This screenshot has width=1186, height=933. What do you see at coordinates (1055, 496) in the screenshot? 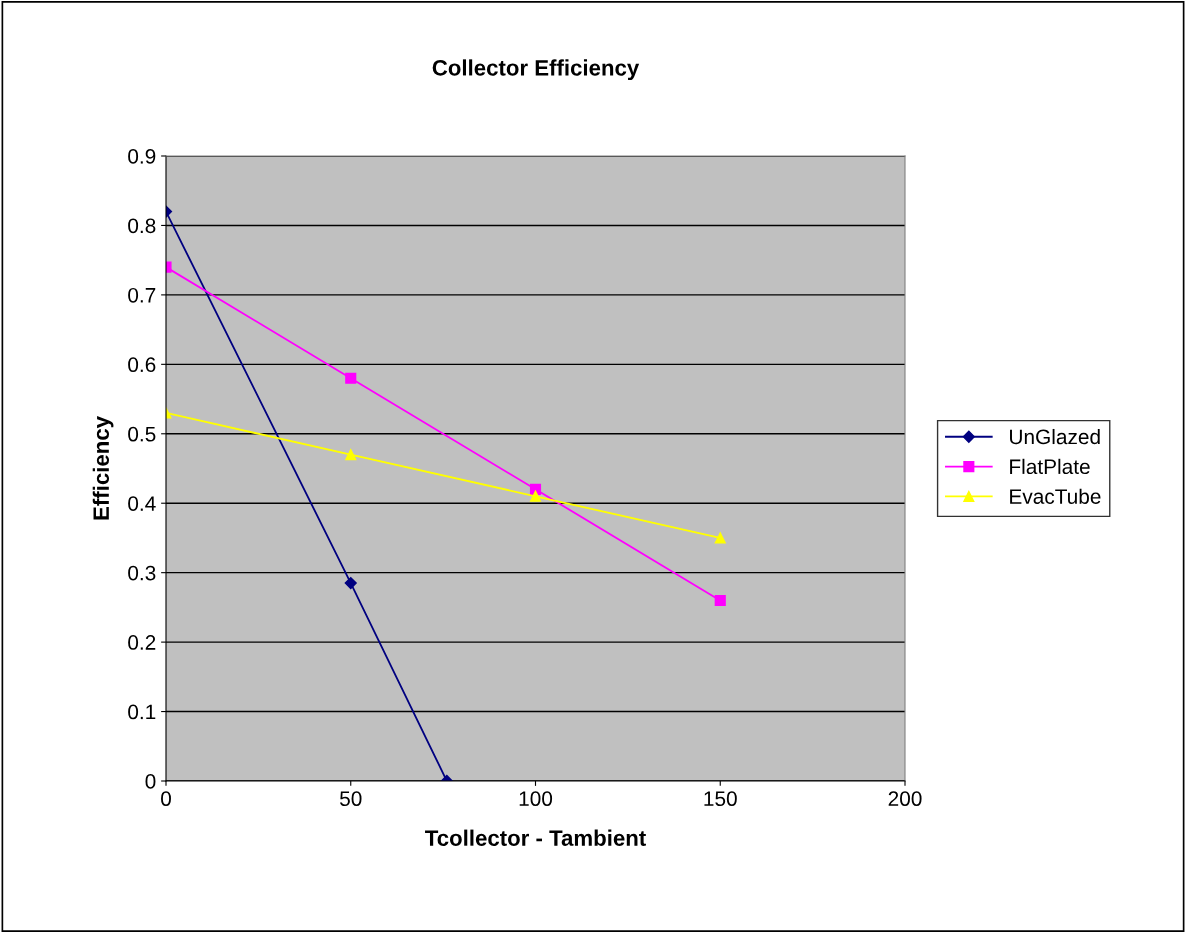
I see `legend-label: EvacTube` at bounding box center [1055, 496].